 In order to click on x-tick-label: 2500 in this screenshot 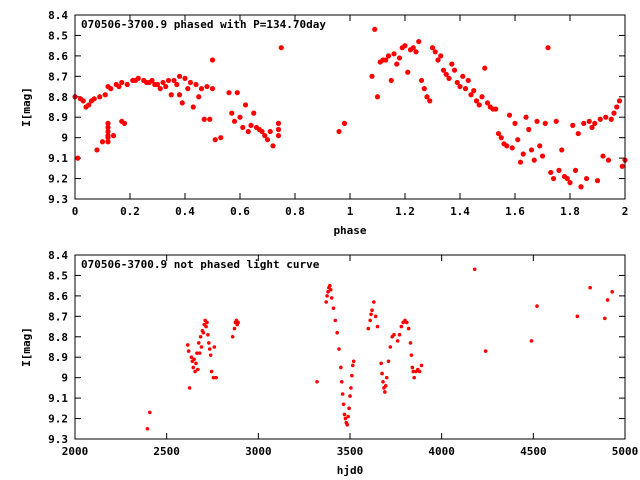, I will do `click(166, 451)`.